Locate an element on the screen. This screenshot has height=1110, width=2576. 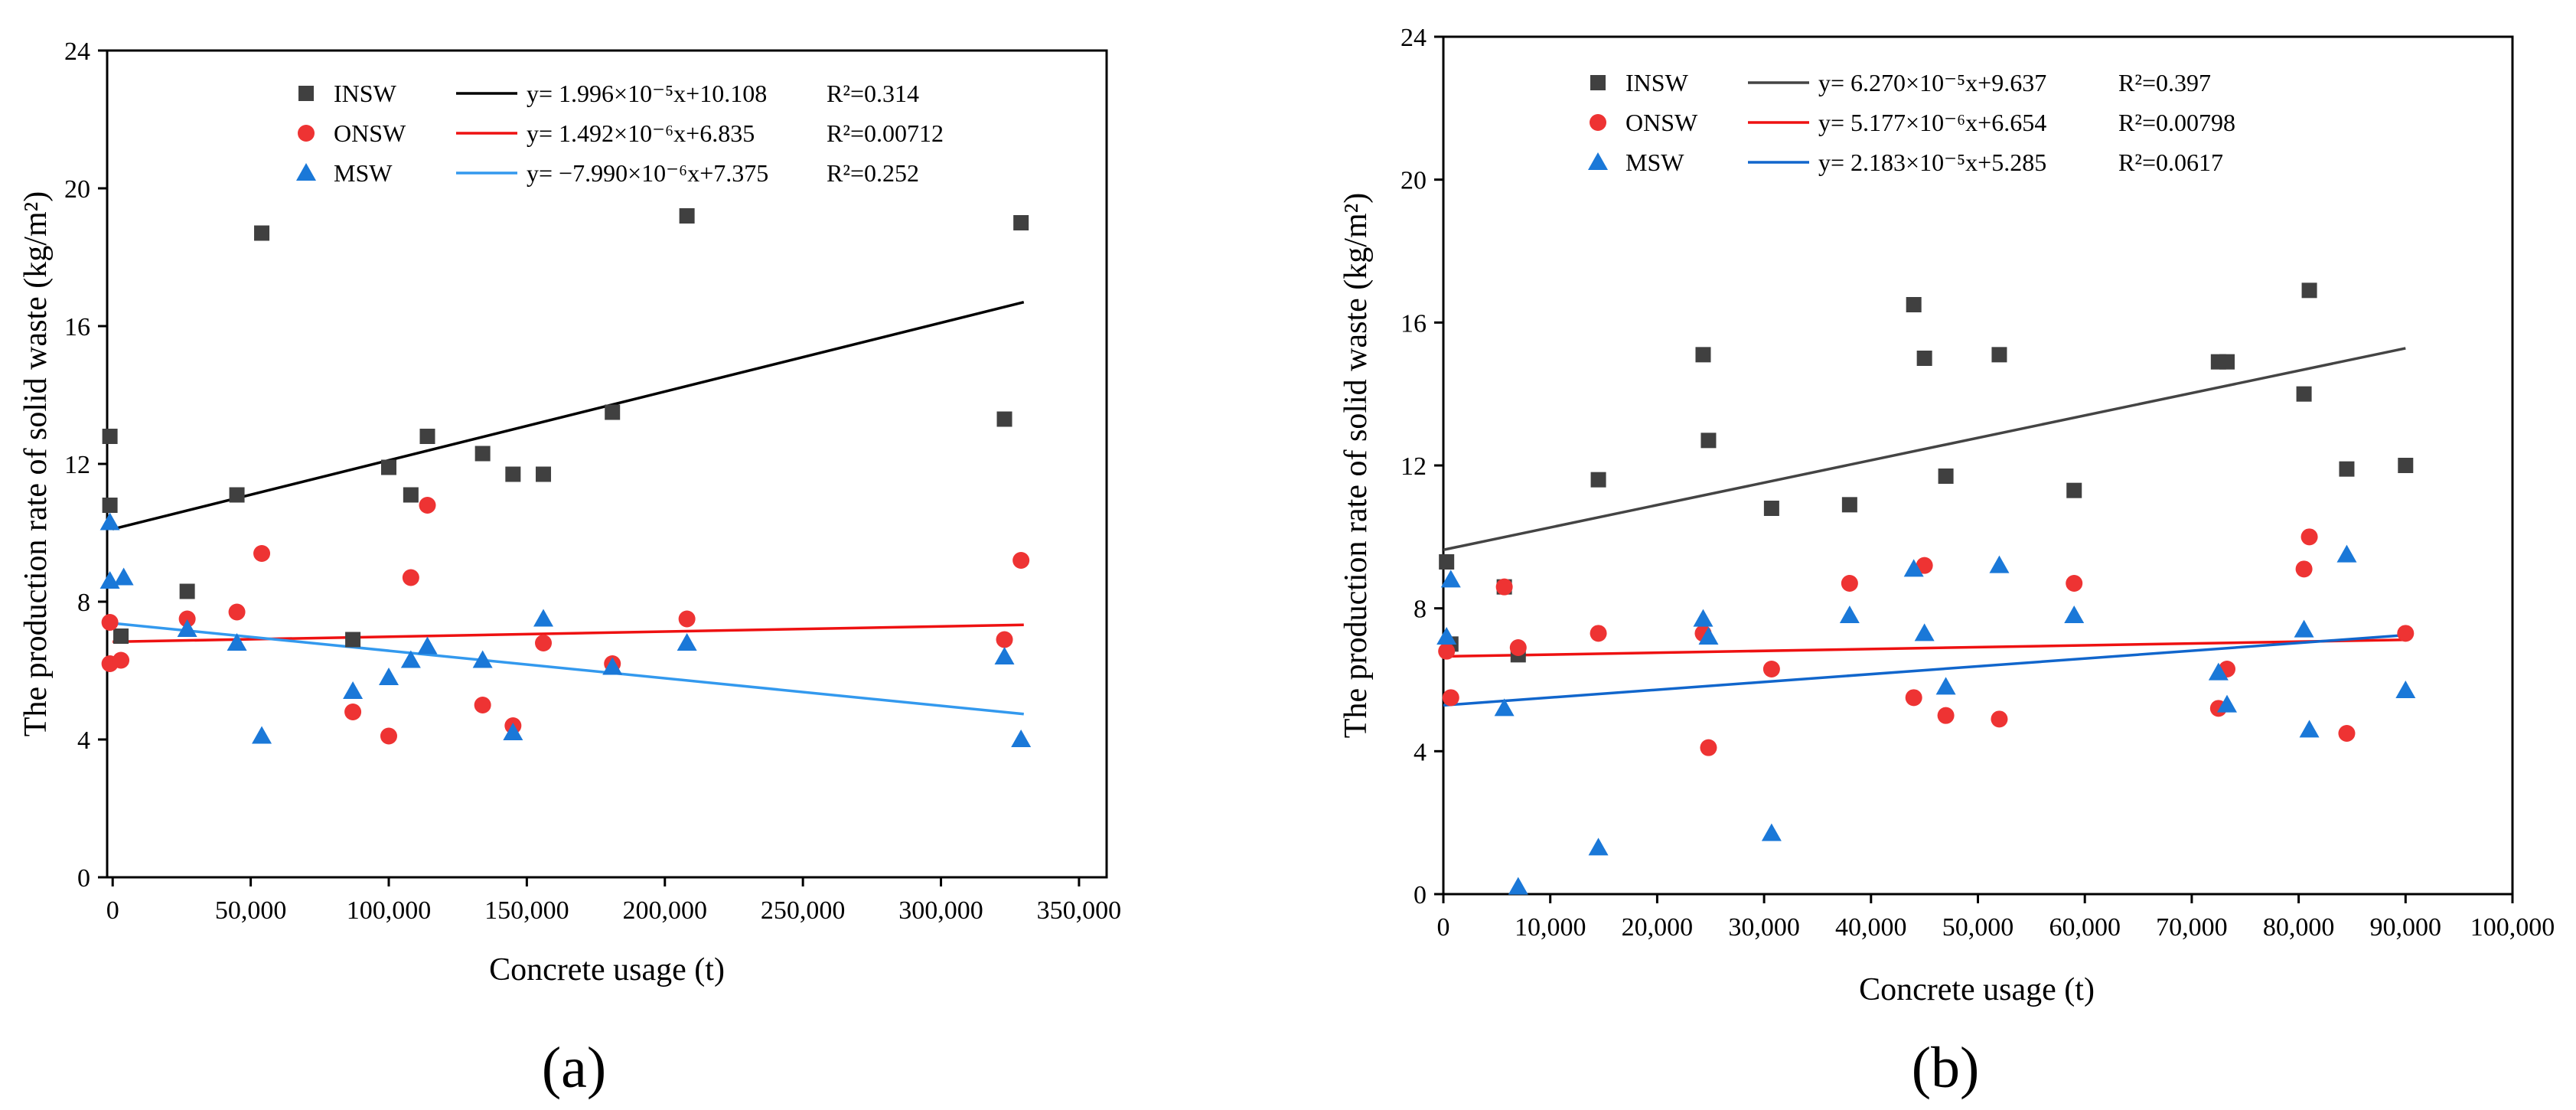
fit-line-b-msw is located at coordinates (1924, 670).